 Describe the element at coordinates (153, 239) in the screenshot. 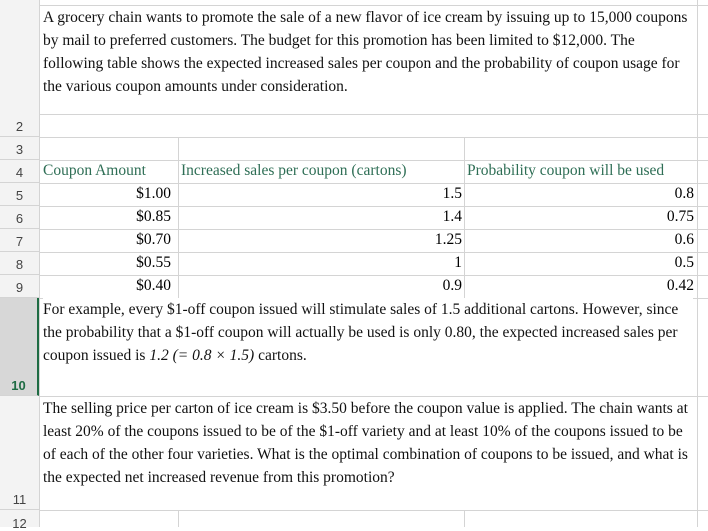

I see `cell-coupon-amount: $0.70` at that location.